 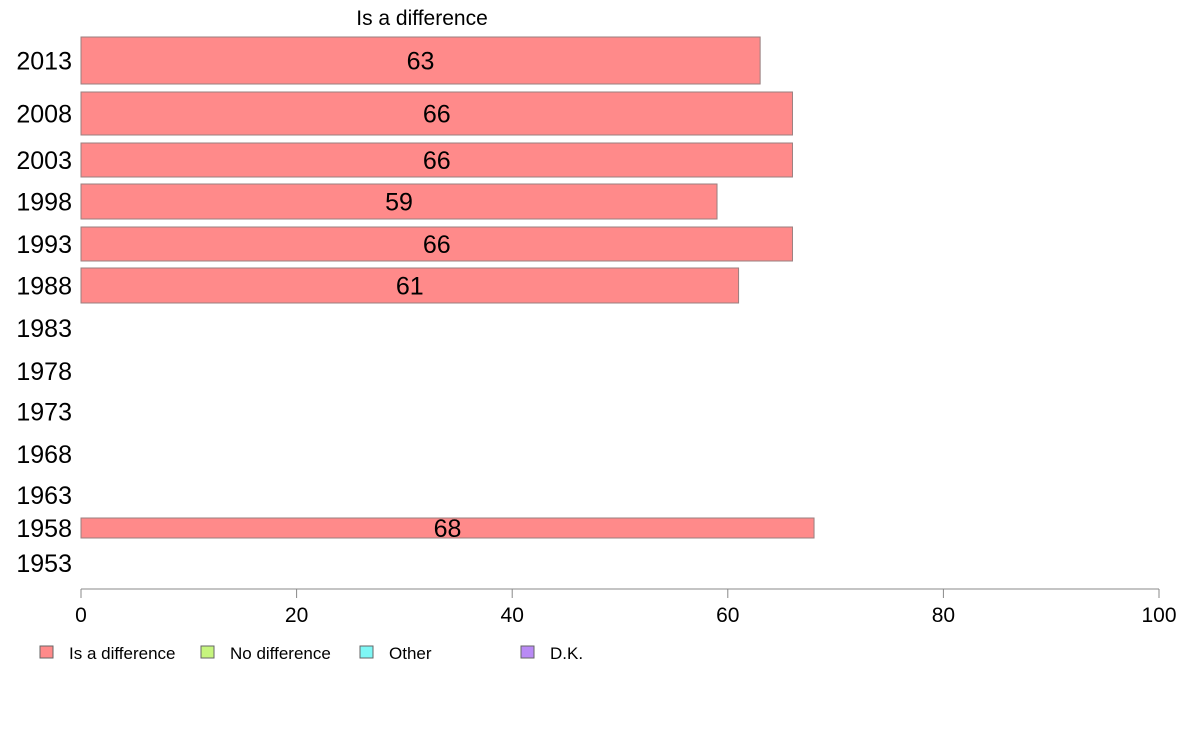 I want to click on value-label-2013: 63, so click(x=421, y=62).